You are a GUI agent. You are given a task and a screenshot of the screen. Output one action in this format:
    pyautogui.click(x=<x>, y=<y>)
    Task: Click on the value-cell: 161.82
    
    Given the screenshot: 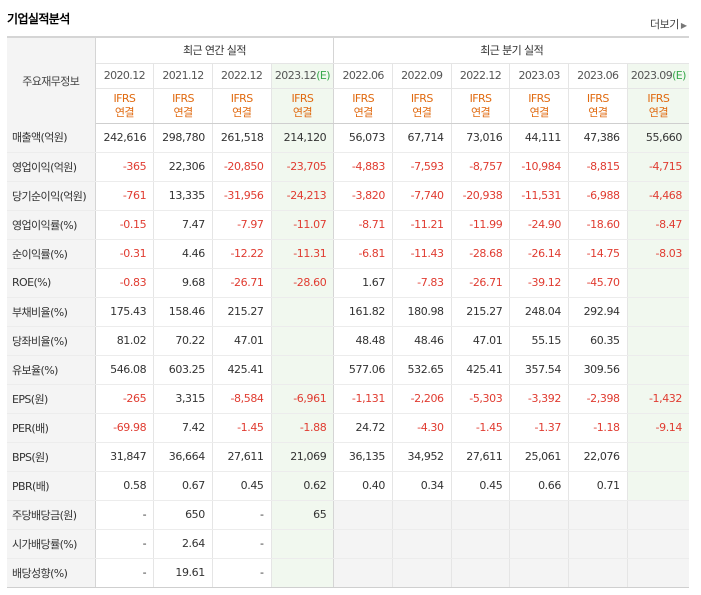 What is the action you would take?
    pyautogui.click(x=363, y=311)
    